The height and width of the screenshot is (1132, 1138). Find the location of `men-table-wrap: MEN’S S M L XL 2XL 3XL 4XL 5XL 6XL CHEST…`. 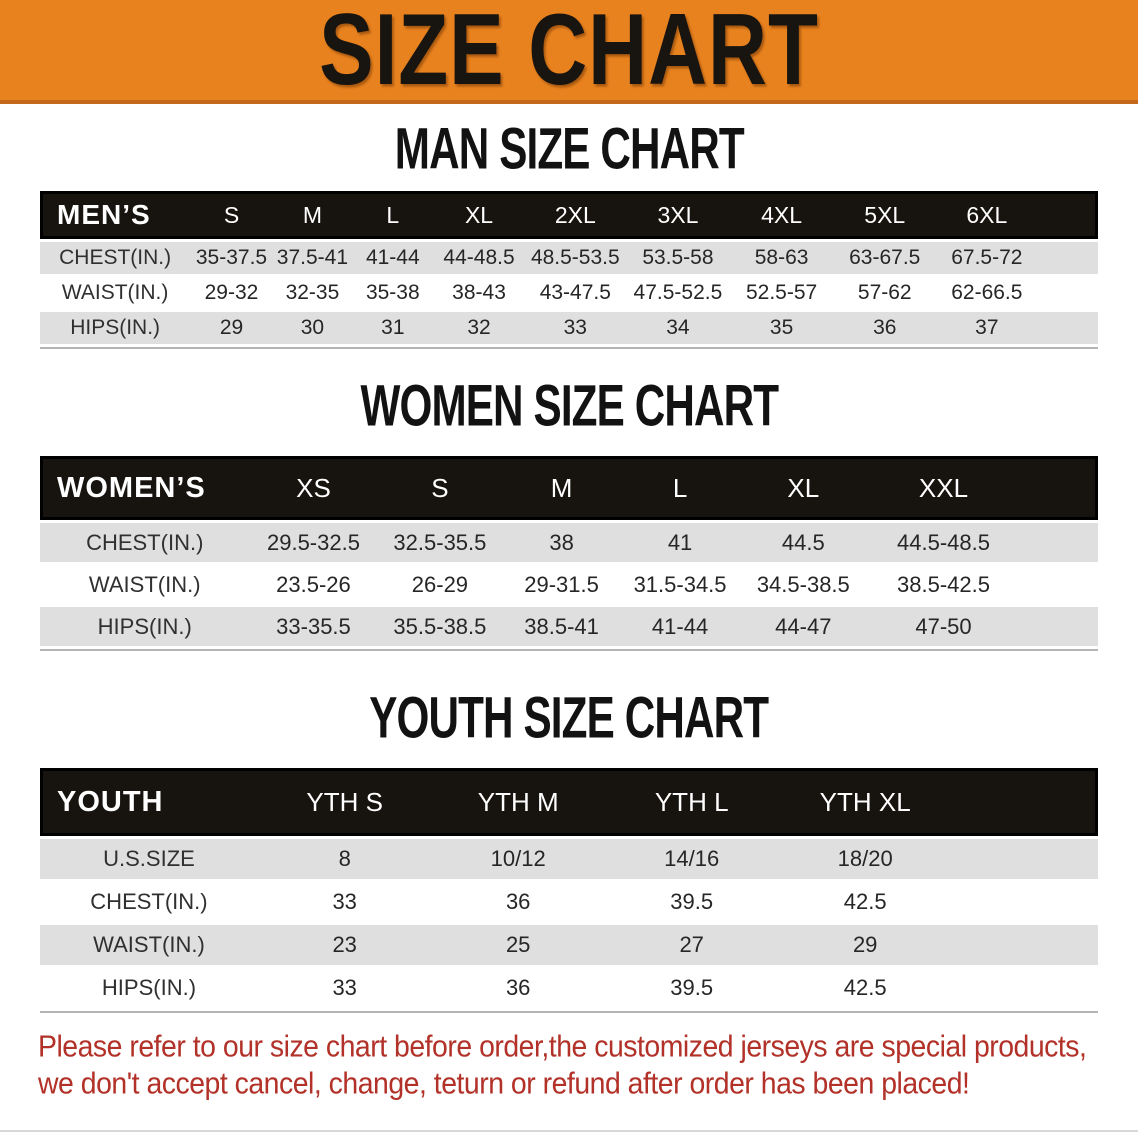

men-table-wrap: MEN’S S M L XL 2XL 3XL 4XL 5XL 6XL CHEST… is located at coordinates (569, 268).